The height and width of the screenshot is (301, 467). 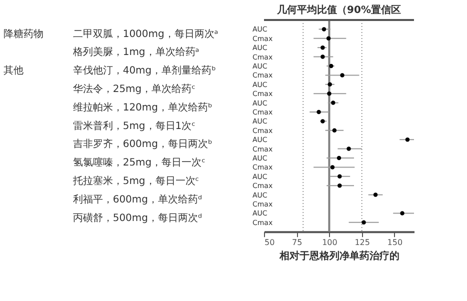 What do you see at coordinates (297, 243) in the screenshot?
I see `x-tick-label: 75` at bounding box center [297, 243].